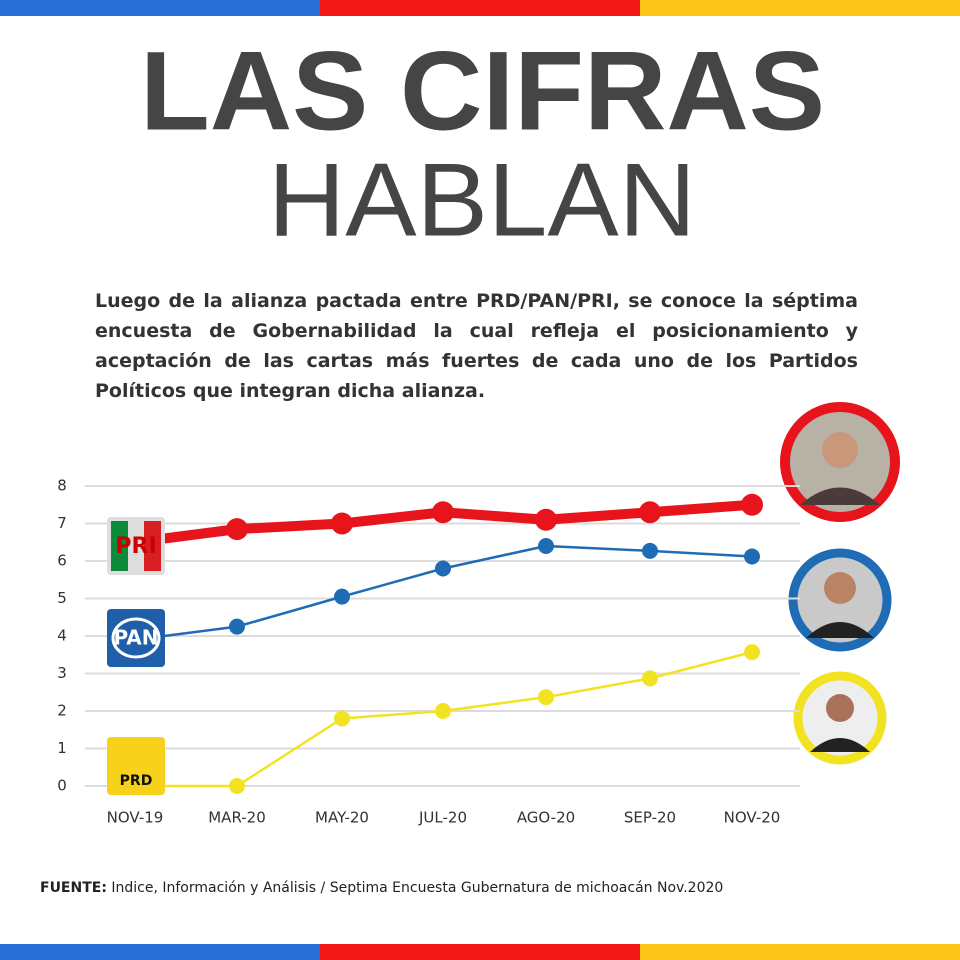 The height and width of the screenshot is (960, 960). Describe the element at coordinates (62, 523) in the screenshot. I see `y-tick-label: 7` at that location.